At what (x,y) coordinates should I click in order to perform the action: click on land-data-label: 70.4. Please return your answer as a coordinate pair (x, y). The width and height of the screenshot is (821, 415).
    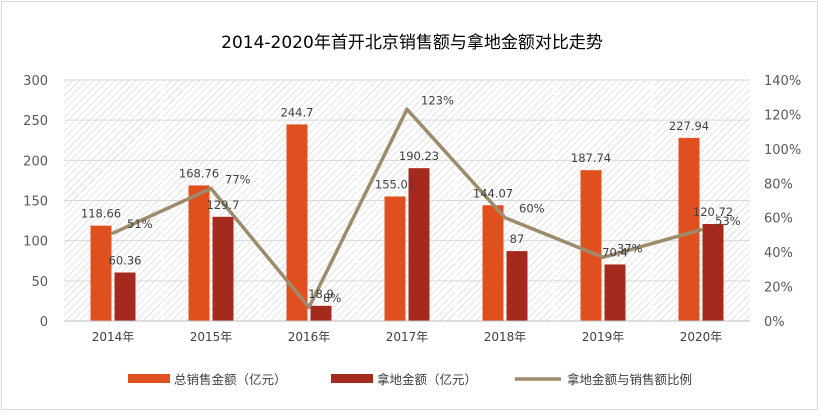
    Looking at the image, I should click on (615, 252).